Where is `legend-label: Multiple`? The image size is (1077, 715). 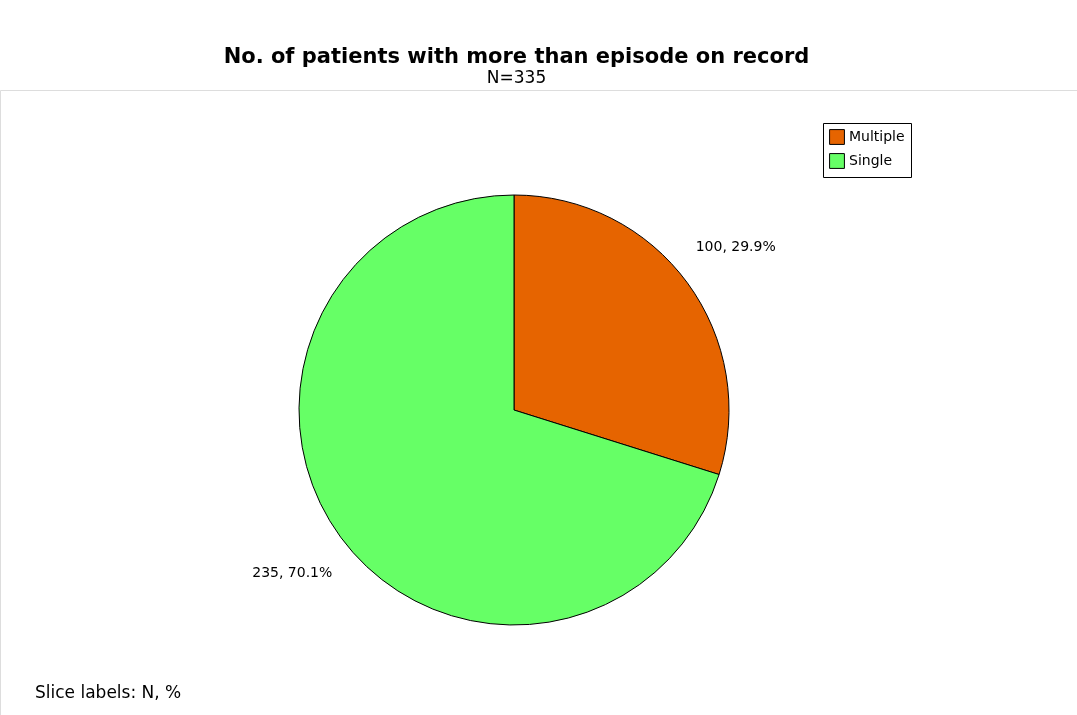 legend-label: Multiple is located at coordinates (877, 136).